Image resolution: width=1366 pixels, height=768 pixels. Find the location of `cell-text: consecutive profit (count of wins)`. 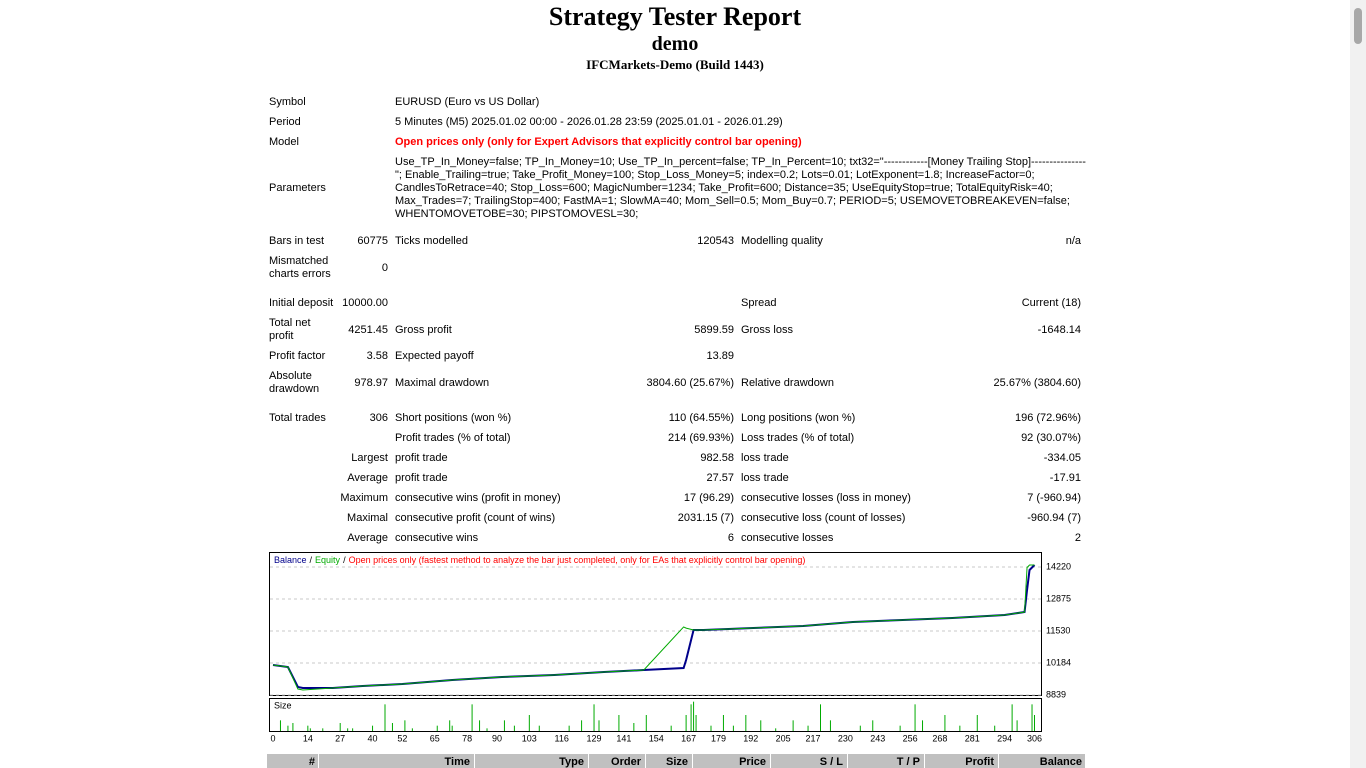

cell-text: consecutive profit (count of wins) is located at coordinates (475, 517).